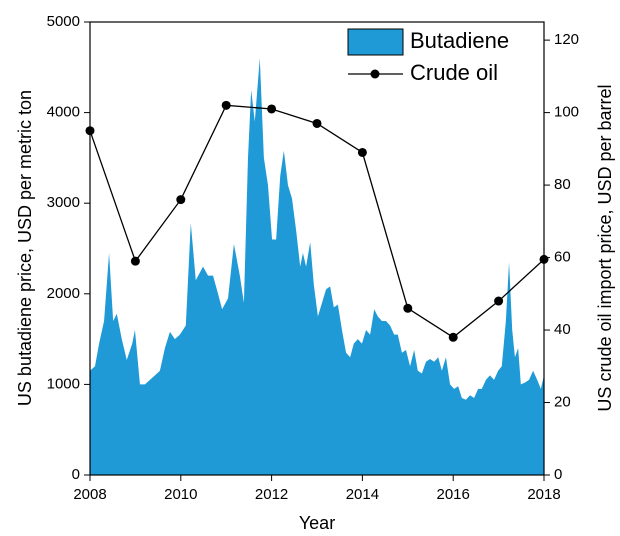 Image resolution: width=620 pixels, height=536 pixels. What do you see at coordinates (459, 40) in the screenshot?
I see `legend-label: Butadiene` at bounding box center [459, 40].